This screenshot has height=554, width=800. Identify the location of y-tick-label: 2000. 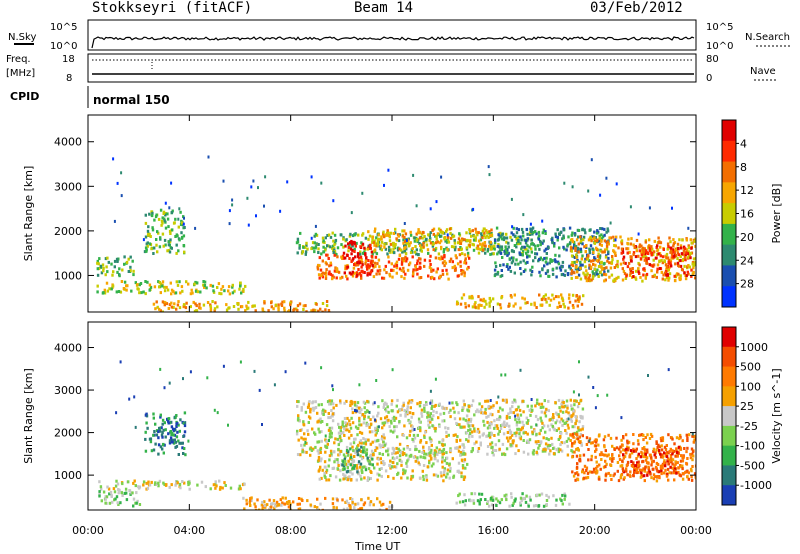
(68, 433).